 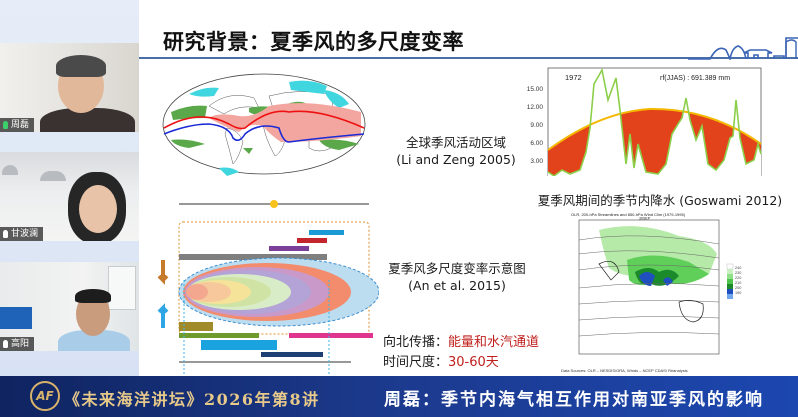 What do you see at coordinates (536, 161) in the screenshot?
I see `y-tick: 3.00` at bounding box center [536, 161].